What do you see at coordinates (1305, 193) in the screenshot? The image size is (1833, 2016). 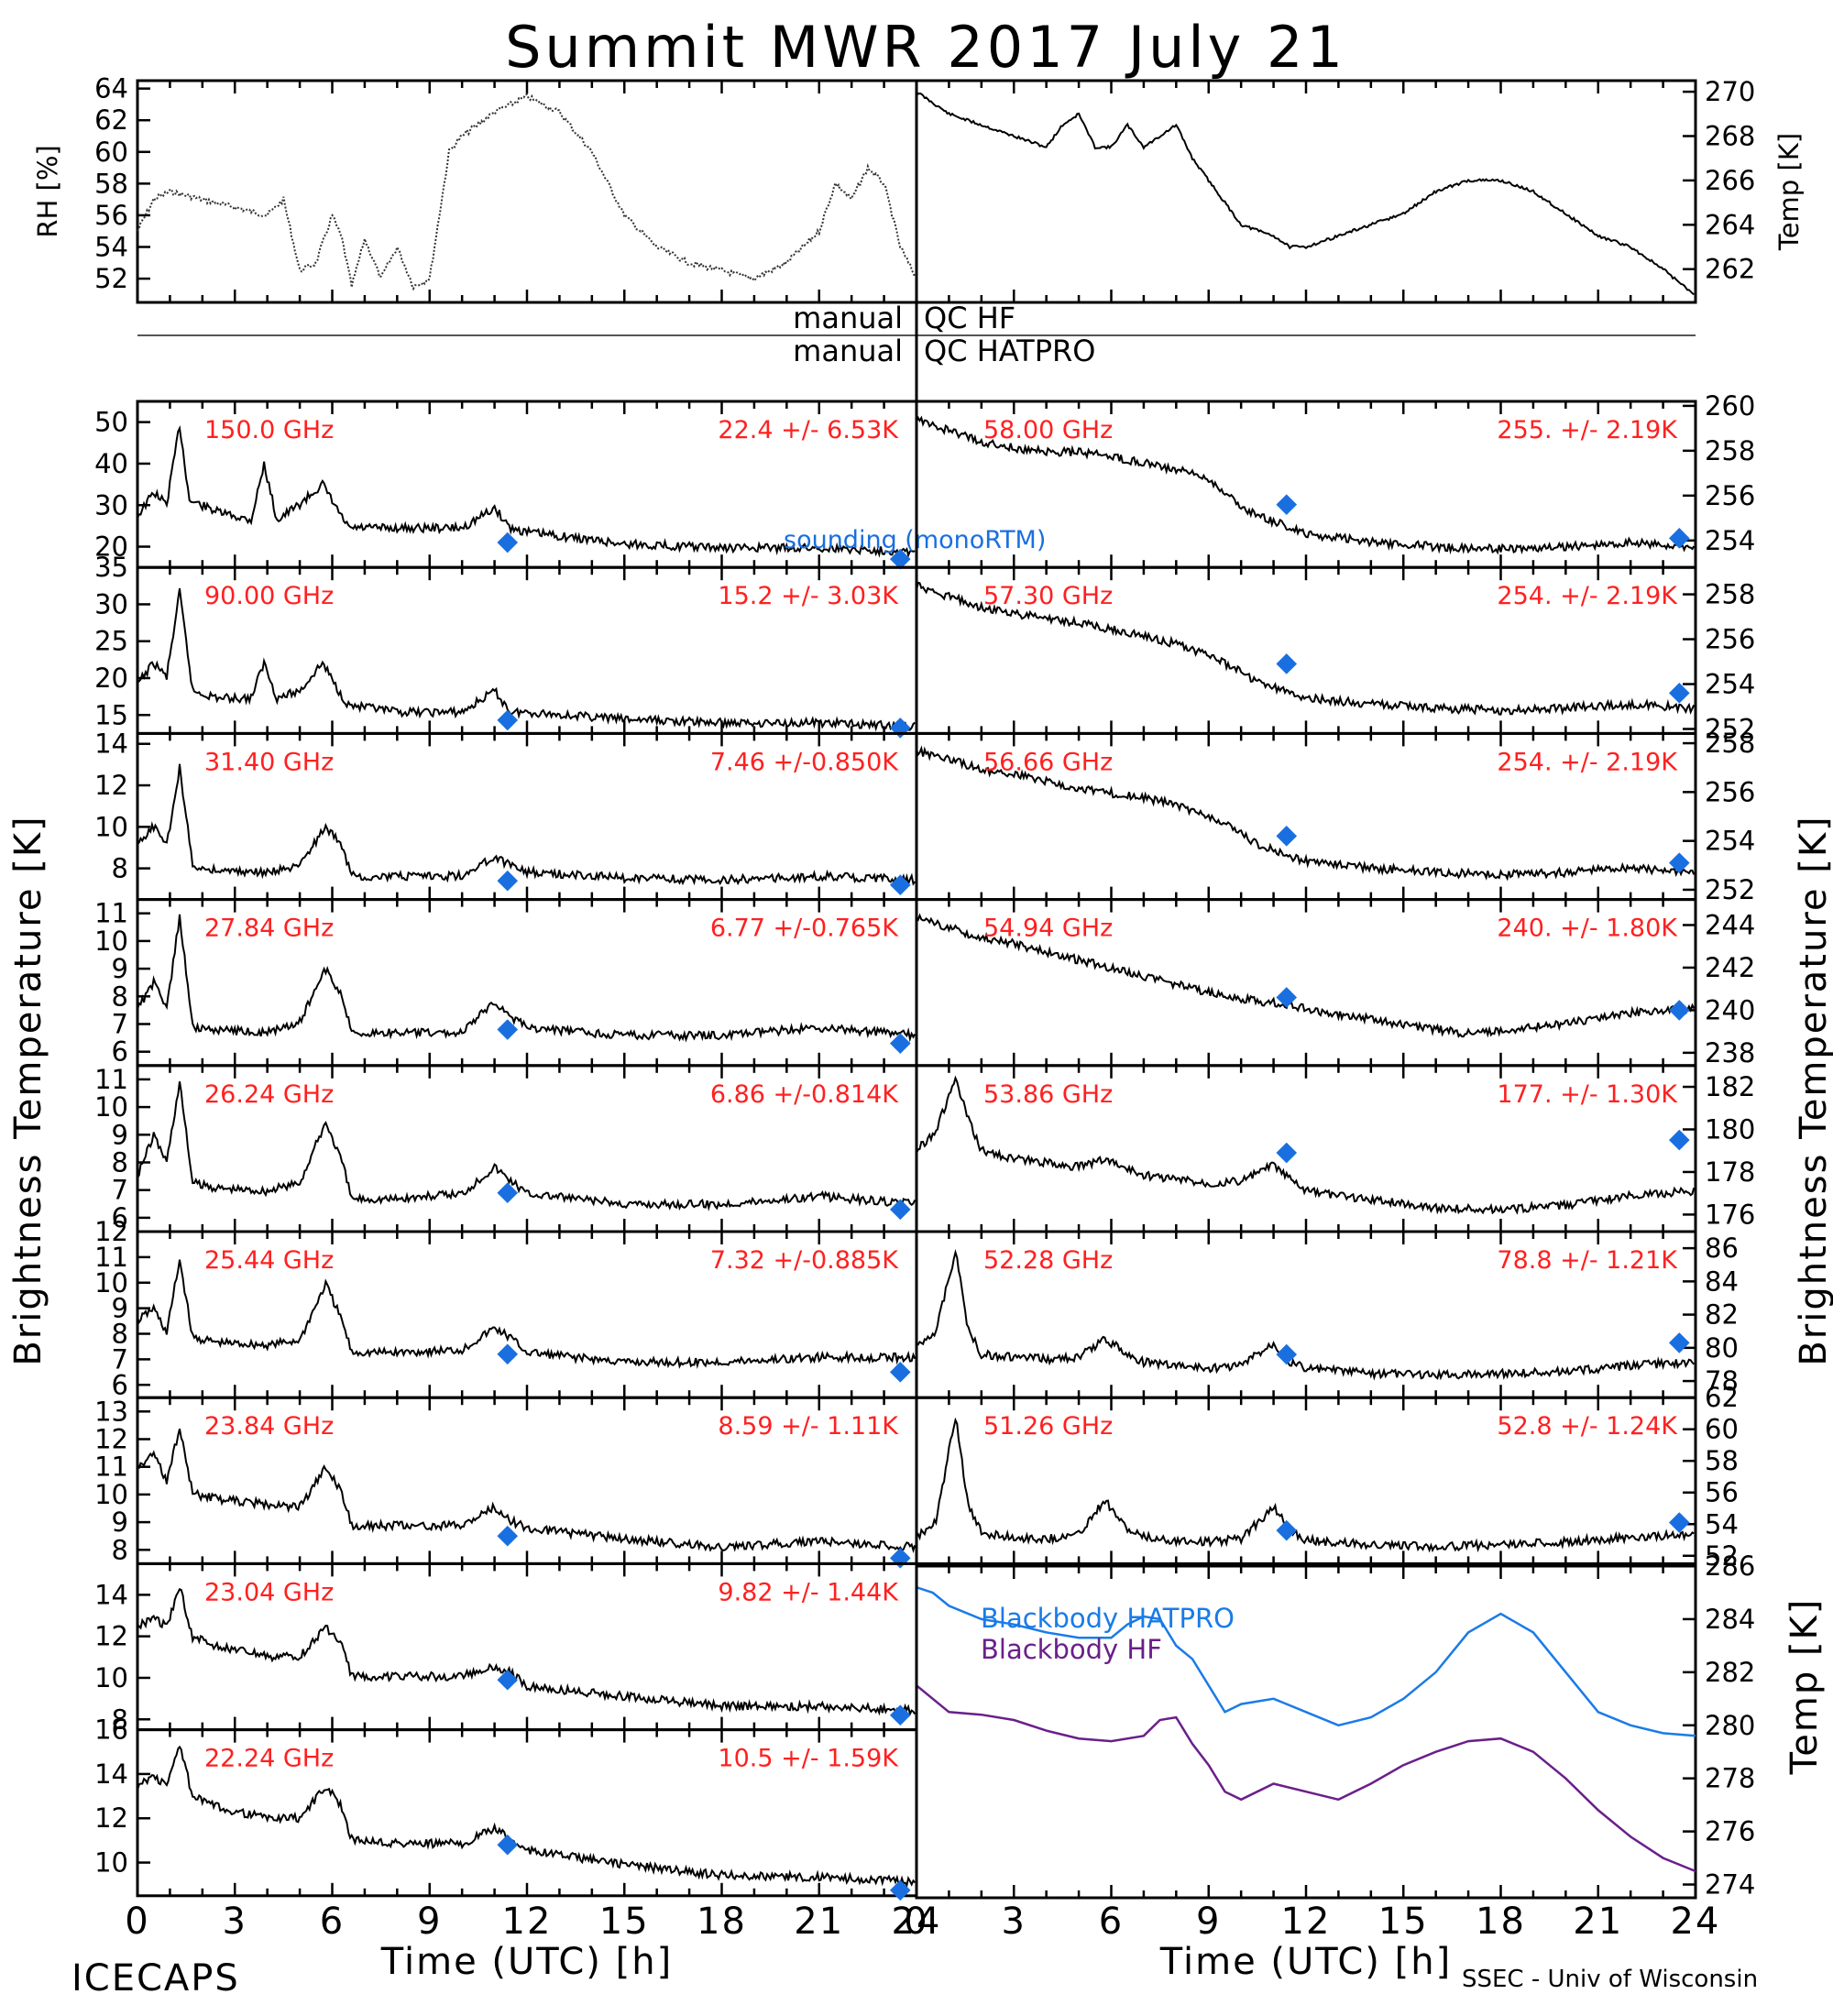 I see `temp-trace` at bounding box center [1305, 193].